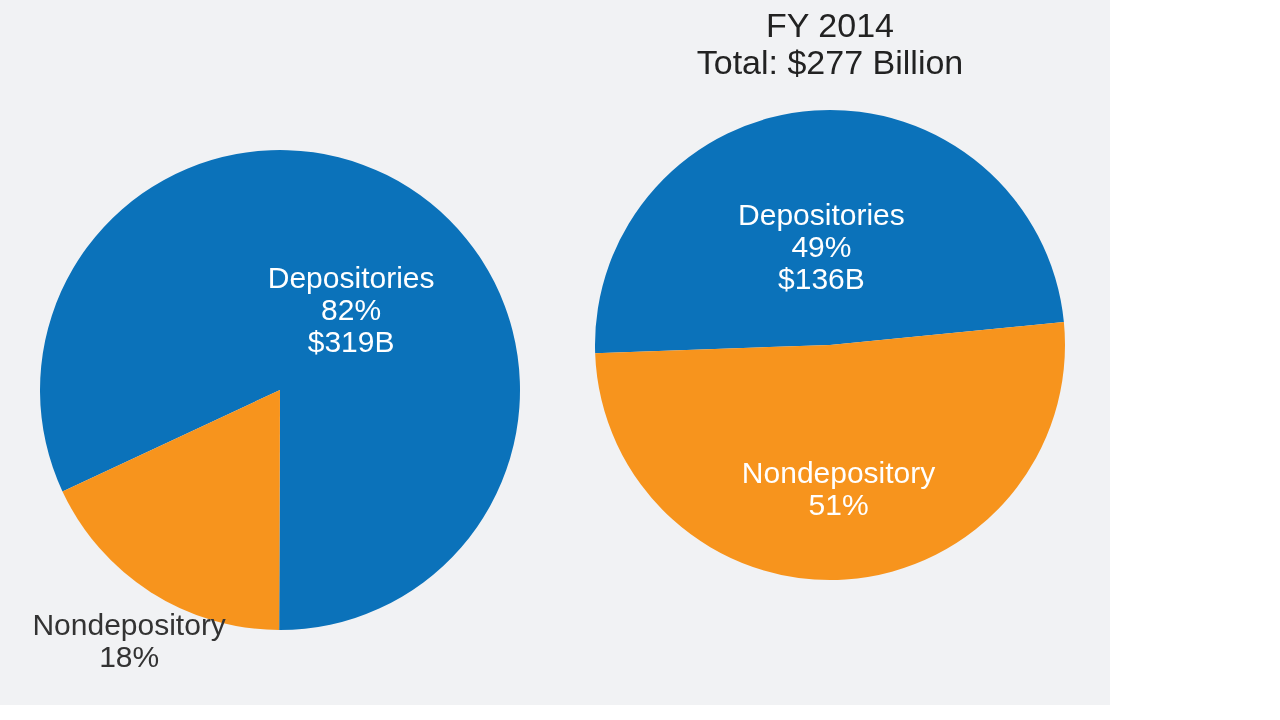  What do you see at coordinates (830, 25) in the screenshot?
I see `chart-title: FY 2014` at bounding box center [830, 25].